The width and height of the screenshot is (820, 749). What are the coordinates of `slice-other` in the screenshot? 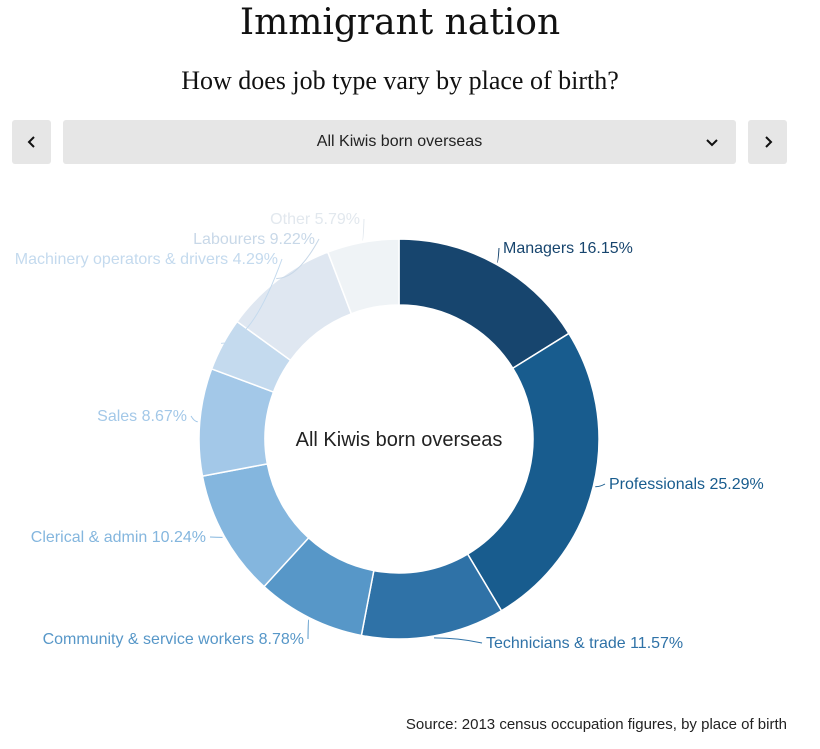 It's located at (363, 276).